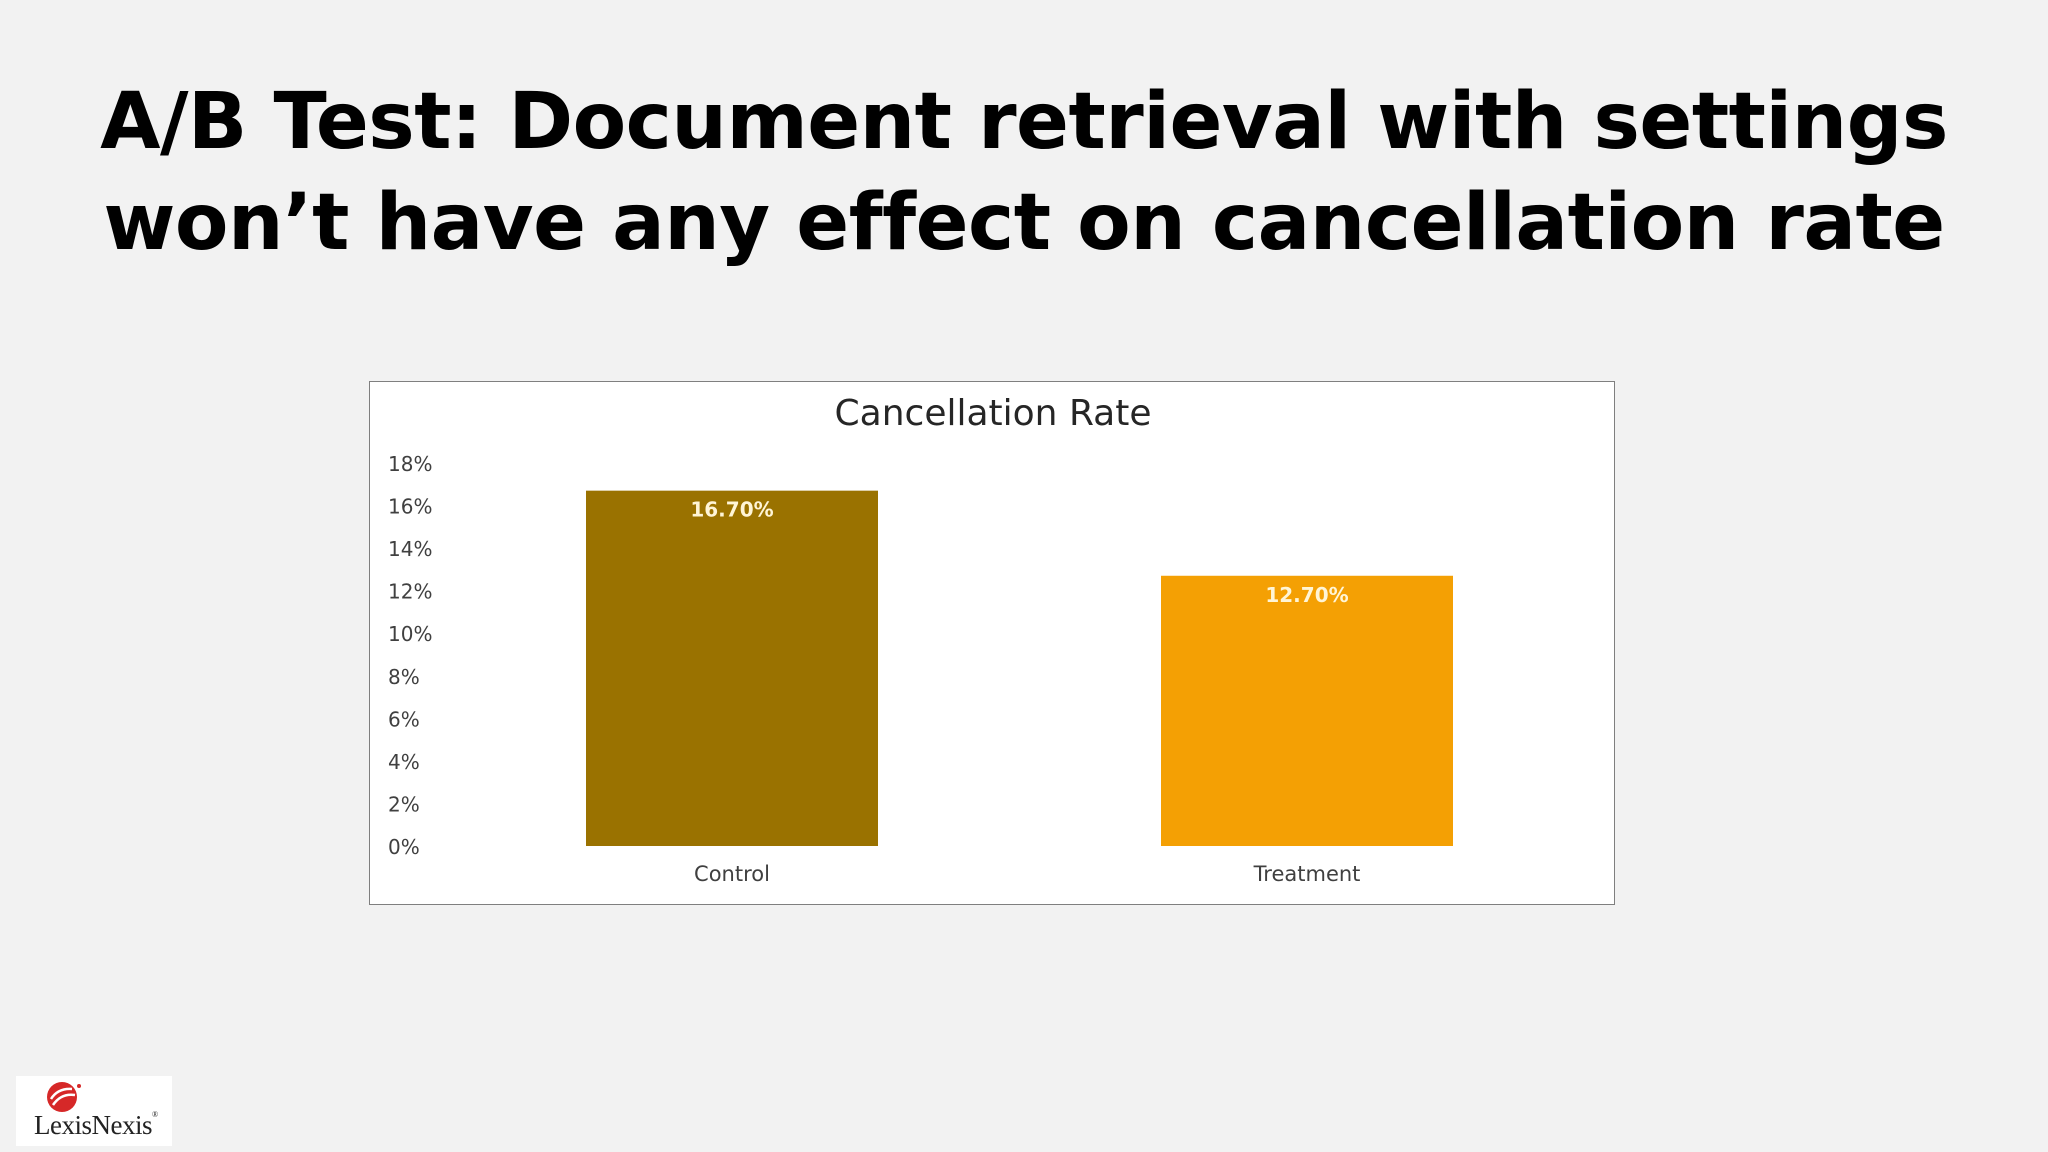  I want to click on x-tick-label: Treatment, so click(1307, 874).